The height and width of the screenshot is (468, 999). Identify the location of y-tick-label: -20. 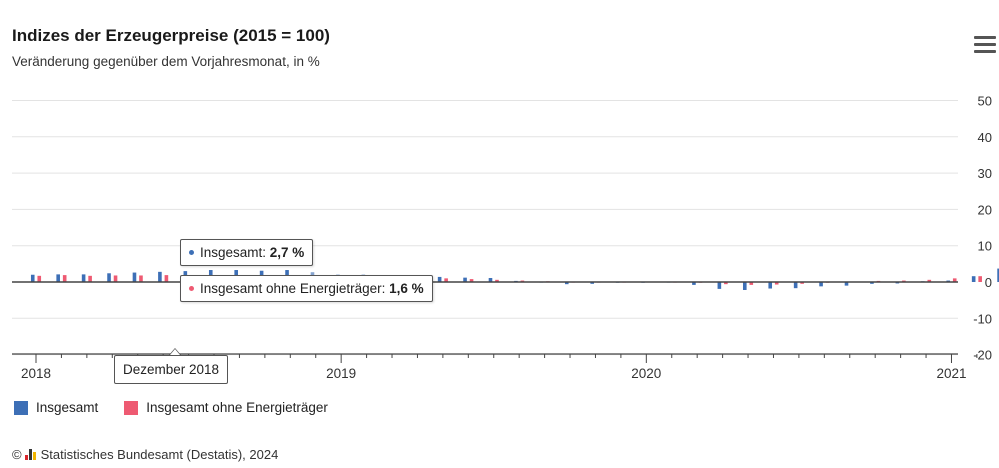
(982, 355).